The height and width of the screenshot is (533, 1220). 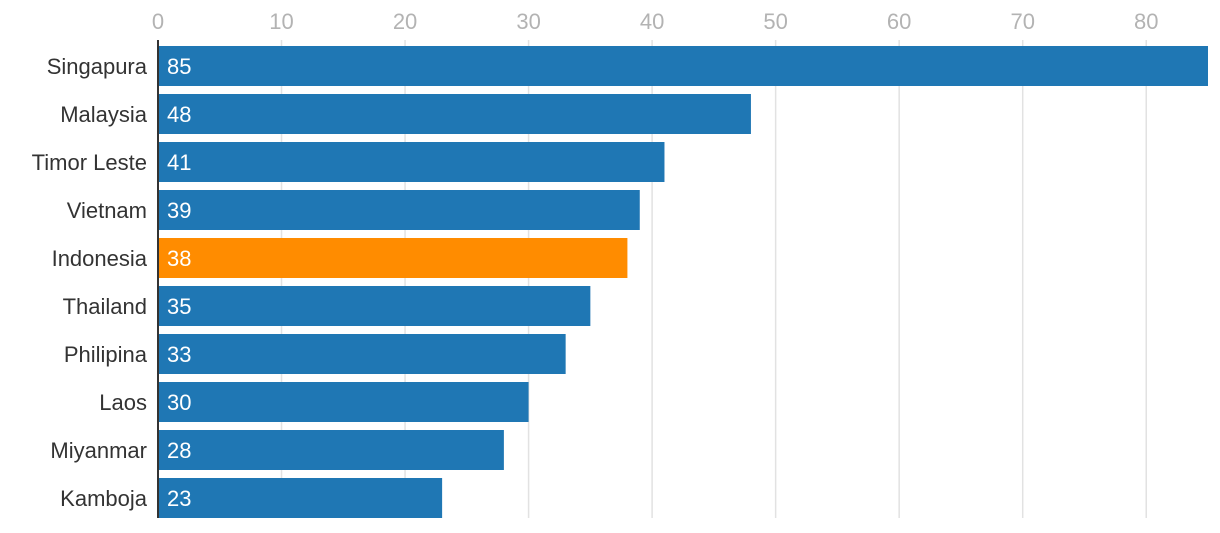 What do you see at coordinates (158, 21) in the screenshot?
I see `x-tick-label-0: 0` at bounding box center [158, 21].